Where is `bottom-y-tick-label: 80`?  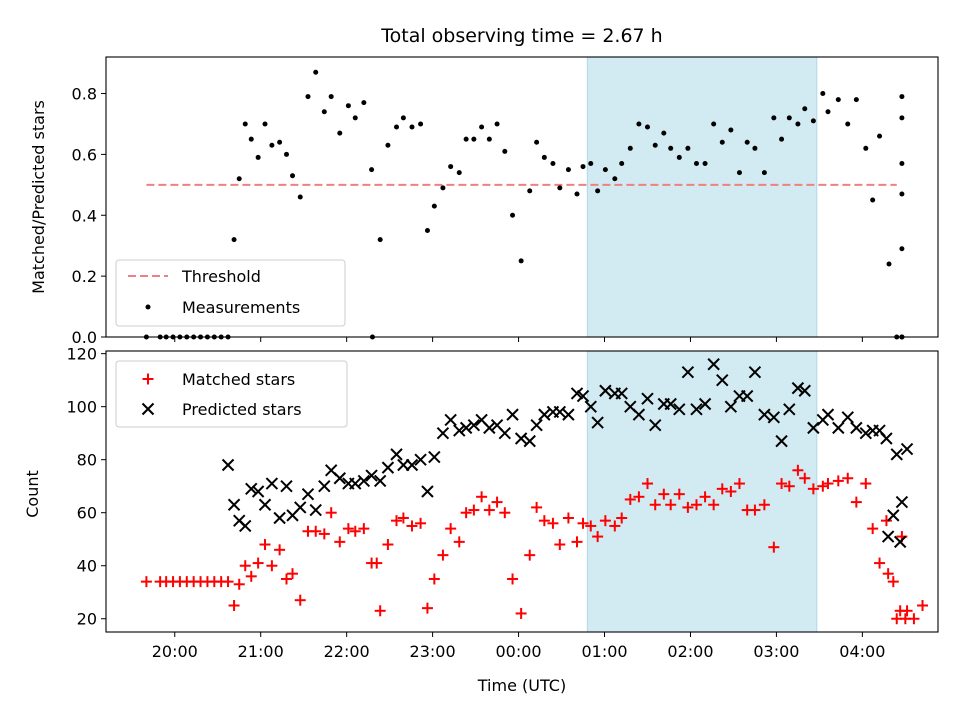 bottom-y-tick-label: 80 is located at coordinates (87, 460).